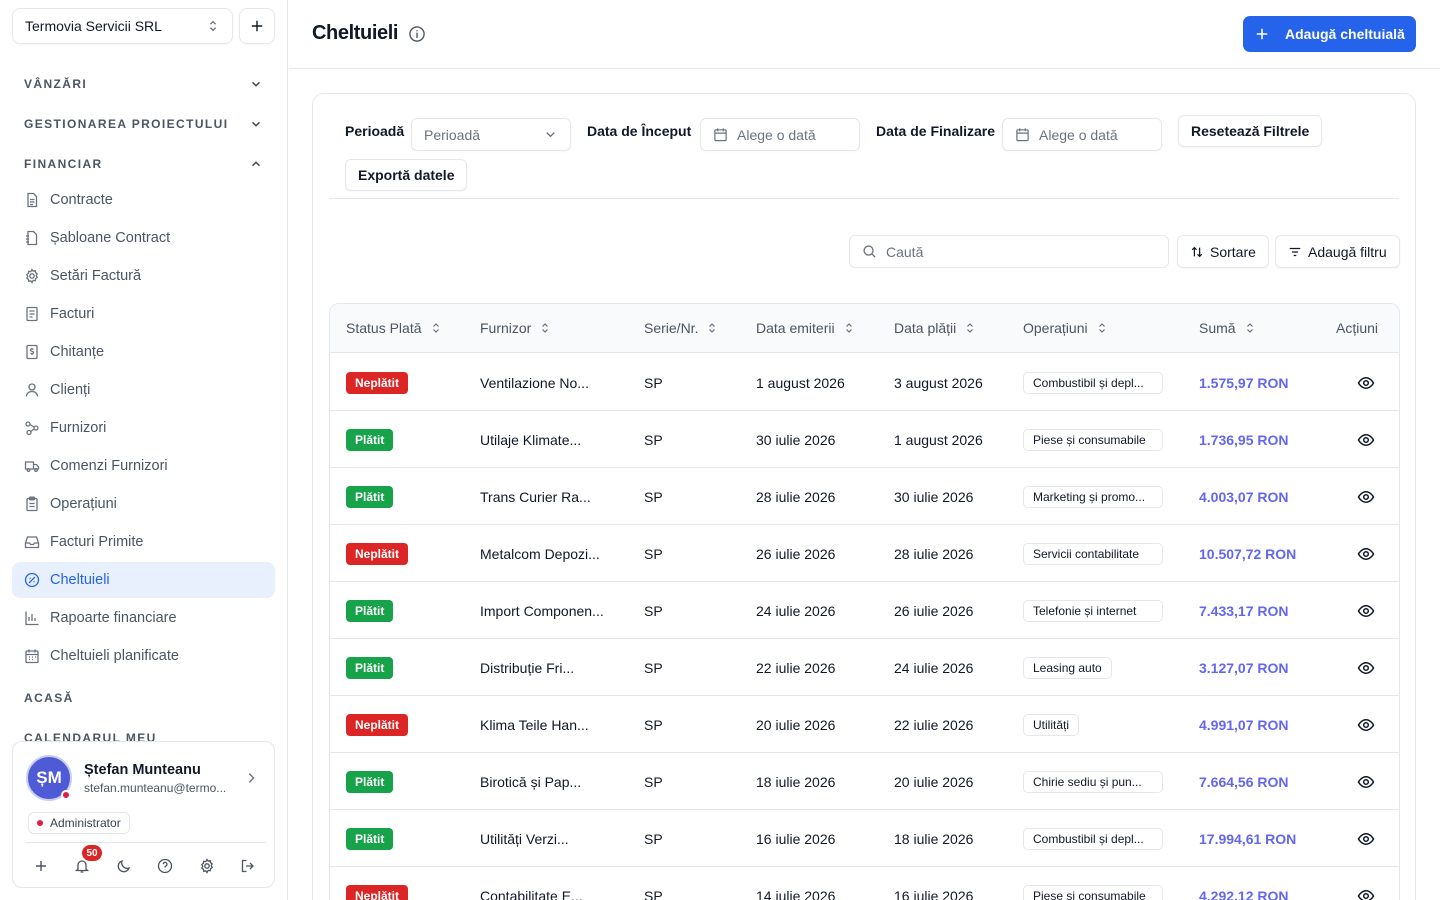  I want to click on sort-button: Sortare, so click(1223, 251).